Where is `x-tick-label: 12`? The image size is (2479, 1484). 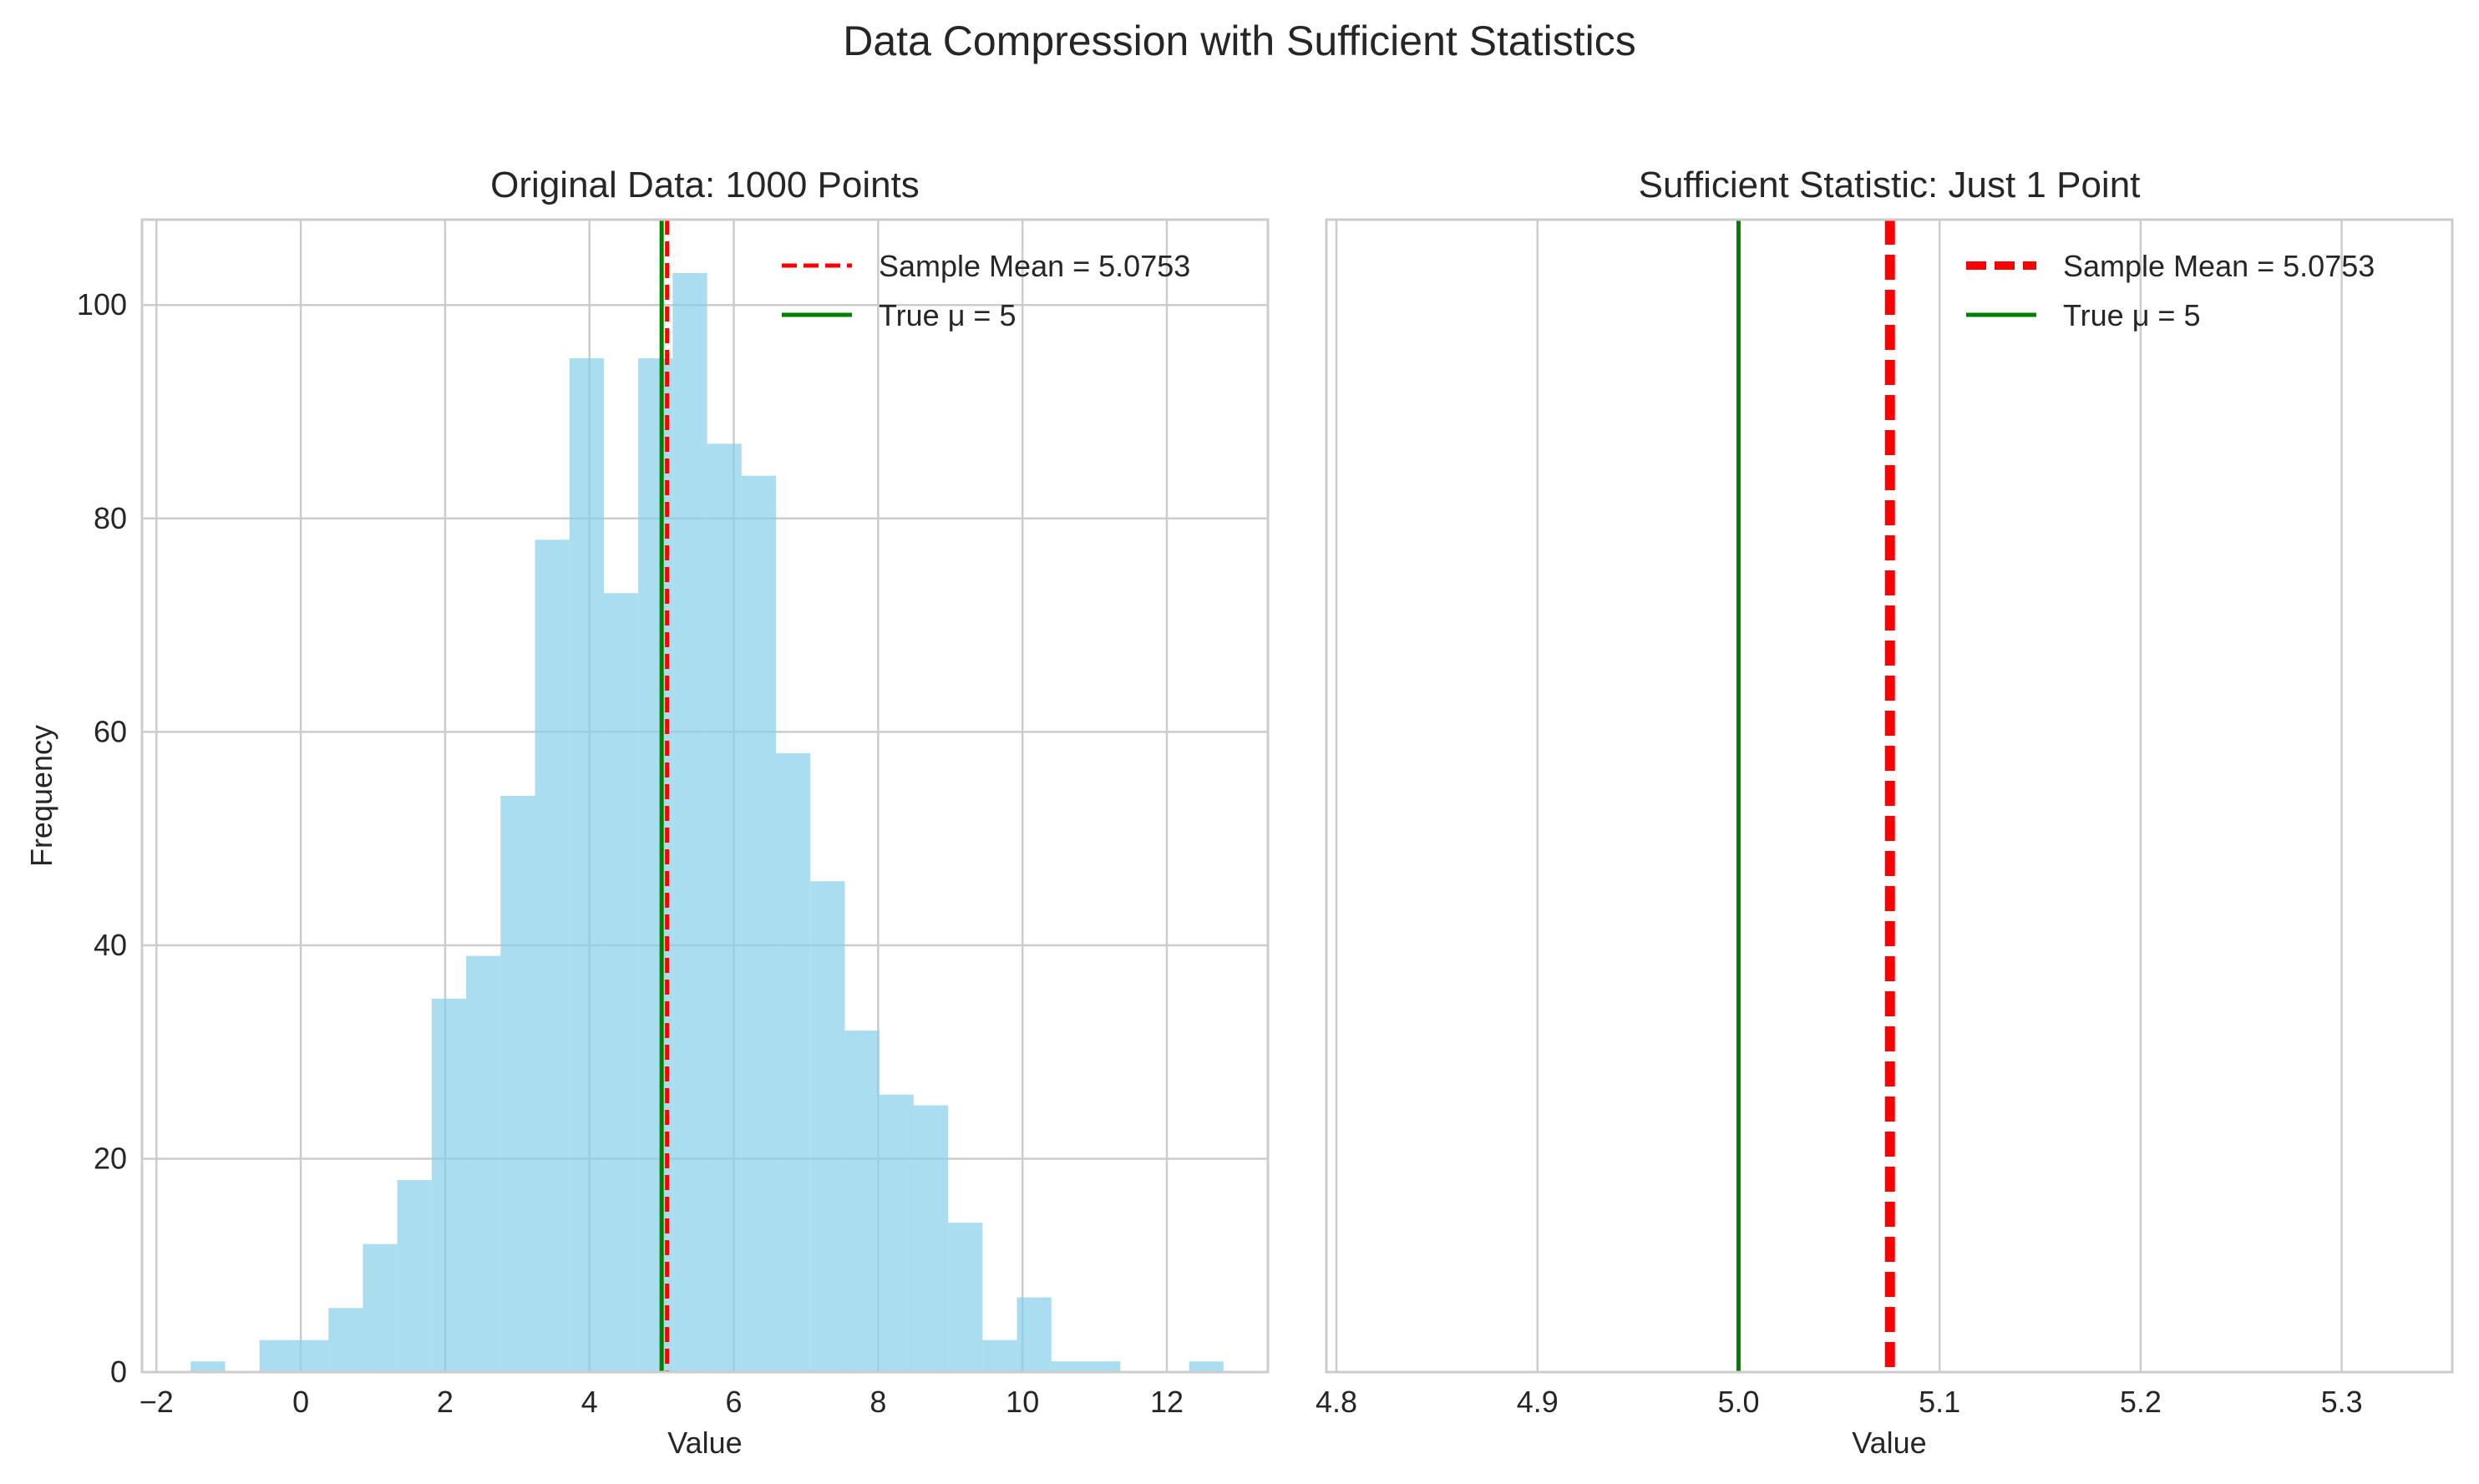 x-tick-label: 12 is located at coordinates (1167, 1402).